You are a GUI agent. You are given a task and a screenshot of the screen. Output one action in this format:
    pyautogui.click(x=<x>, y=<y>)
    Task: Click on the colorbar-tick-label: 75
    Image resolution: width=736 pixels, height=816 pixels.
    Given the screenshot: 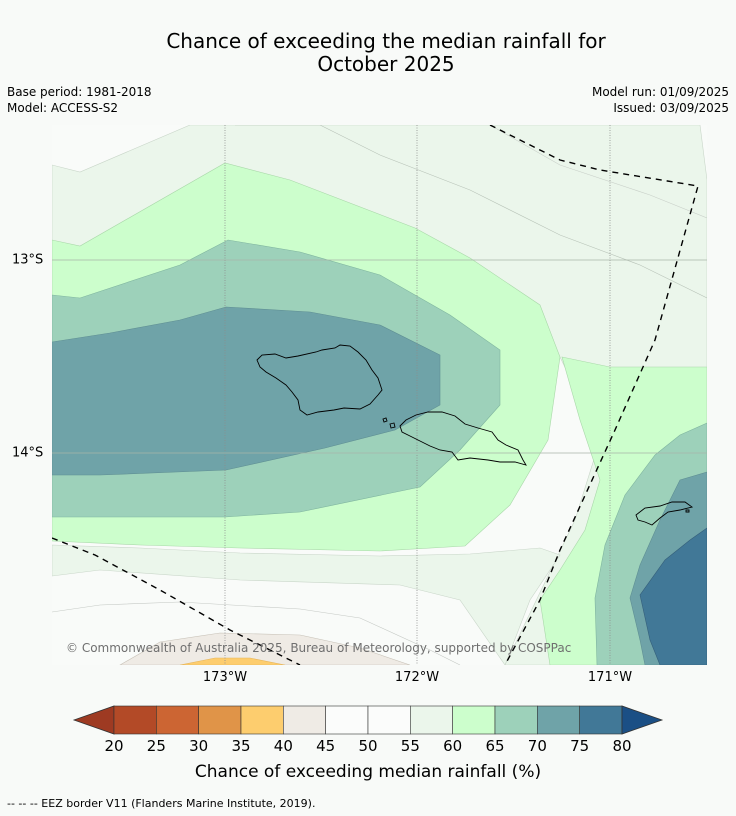 What is the action you would take?
    pyautogui.click(x=580, y=746)
    